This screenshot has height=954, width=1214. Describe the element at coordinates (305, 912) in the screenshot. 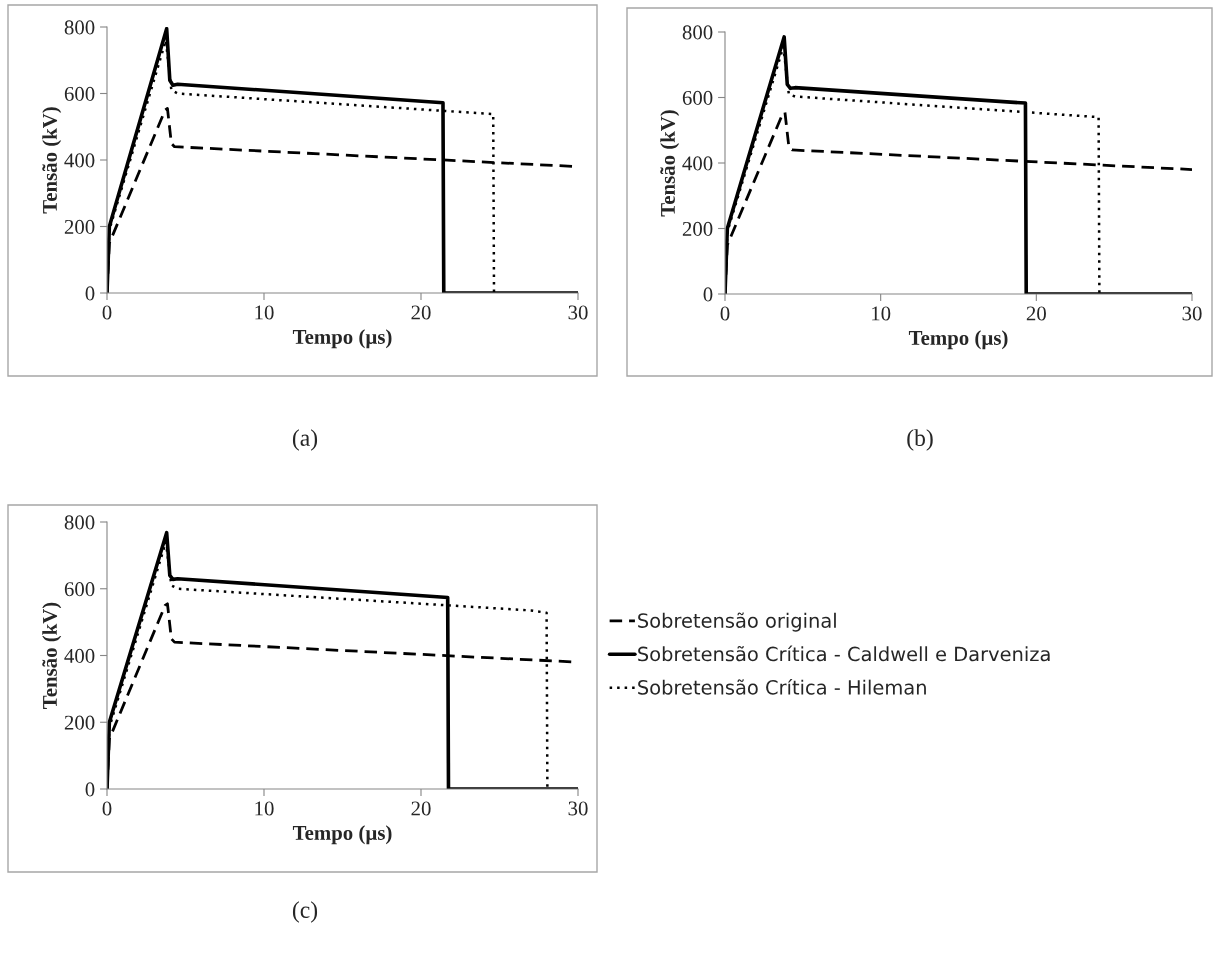

I see `text: (c)` at that location.